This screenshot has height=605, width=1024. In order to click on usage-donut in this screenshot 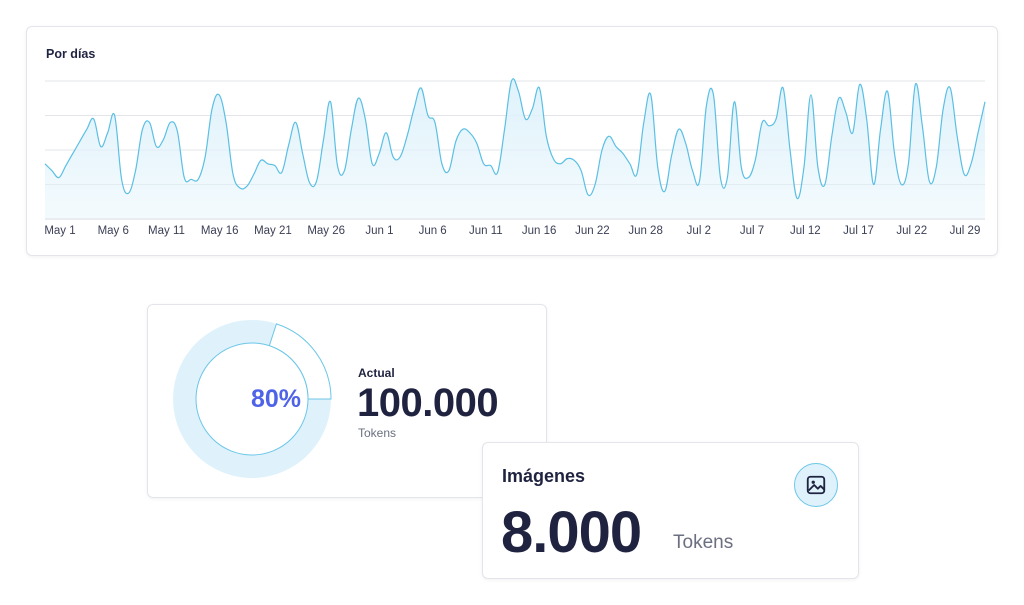, I will do `click(252, 399)`.